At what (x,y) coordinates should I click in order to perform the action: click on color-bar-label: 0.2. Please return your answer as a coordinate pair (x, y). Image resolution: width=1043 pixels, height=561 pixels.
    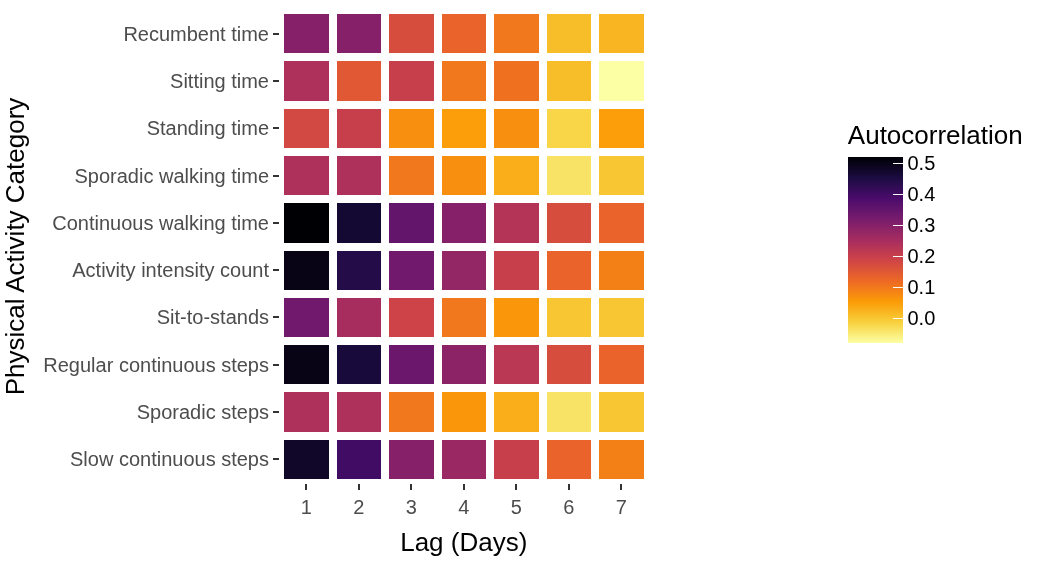
    Looking at the image, I should click on (921, 256).